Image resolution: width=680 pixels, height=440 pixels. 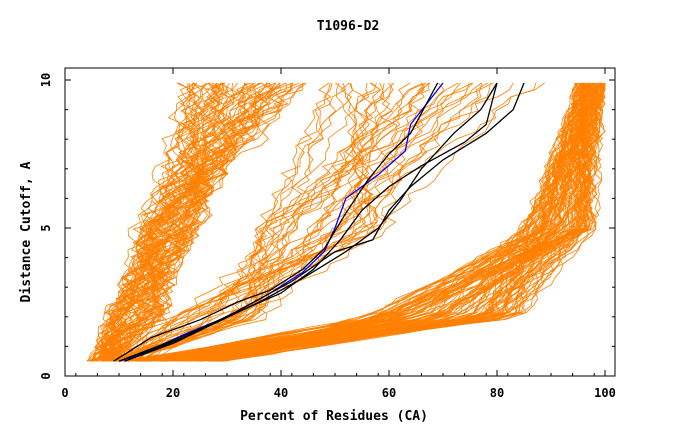 I want to click on y-tick-label-0: 0, so click(x=46, y=375).